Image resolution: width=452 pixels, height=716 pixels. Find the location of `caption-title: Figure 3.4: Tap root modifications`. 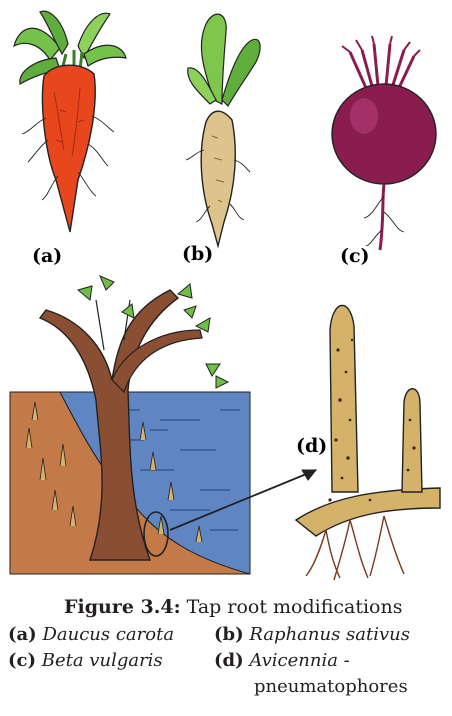

caption-title: Figure 3.4: Tap root modifications is located at coordinates (233, 607).